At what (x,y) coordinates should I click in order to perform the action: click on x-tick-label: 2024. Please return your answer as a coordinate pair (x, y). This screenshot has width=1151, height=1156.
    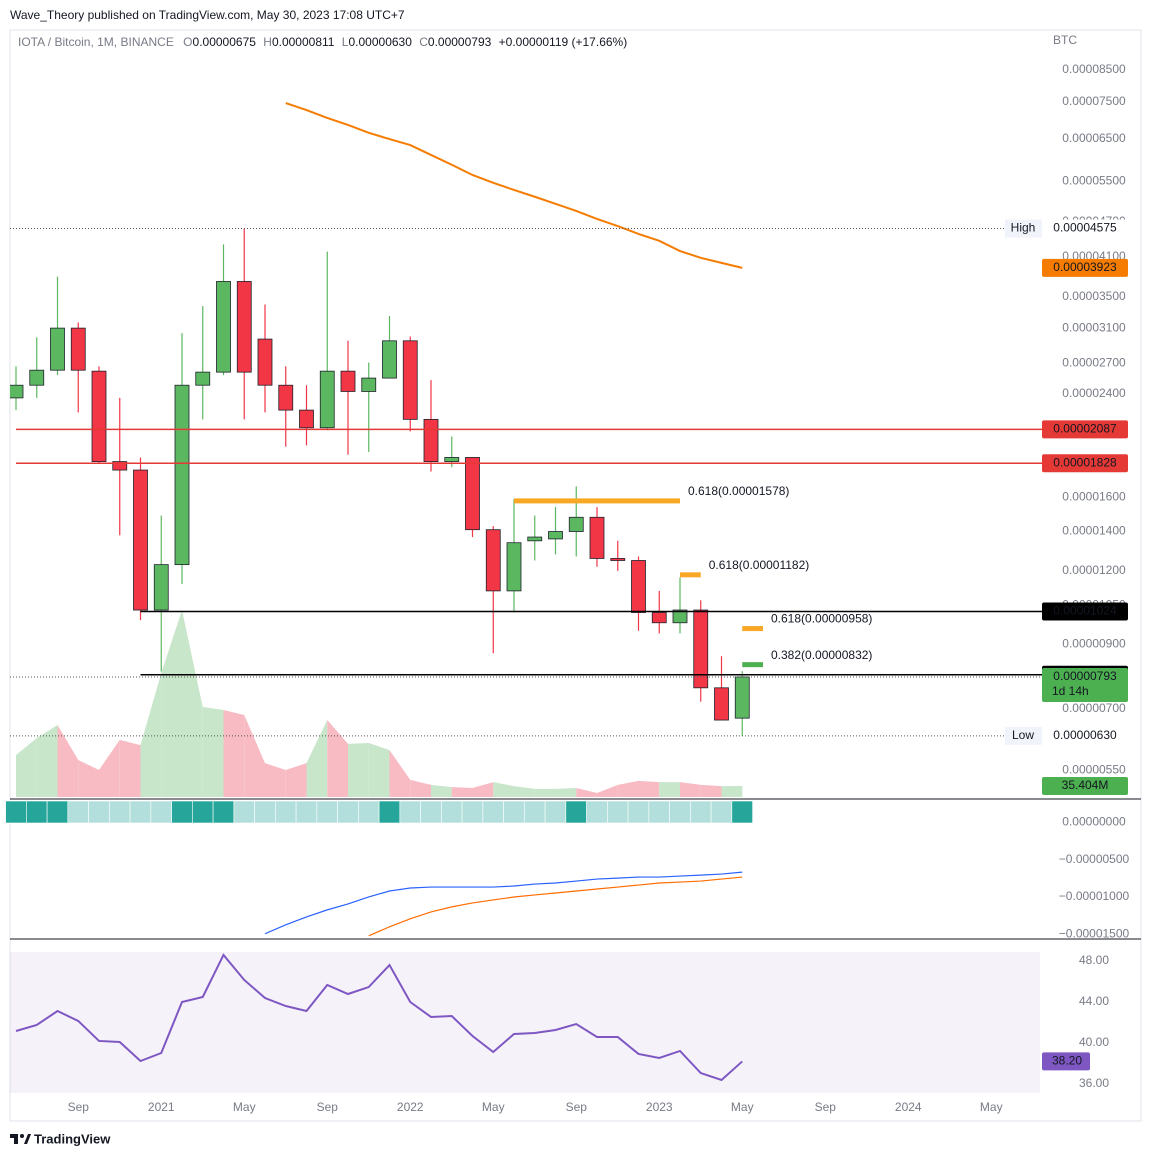
    Looking at the image, I should click on (908, 1107).